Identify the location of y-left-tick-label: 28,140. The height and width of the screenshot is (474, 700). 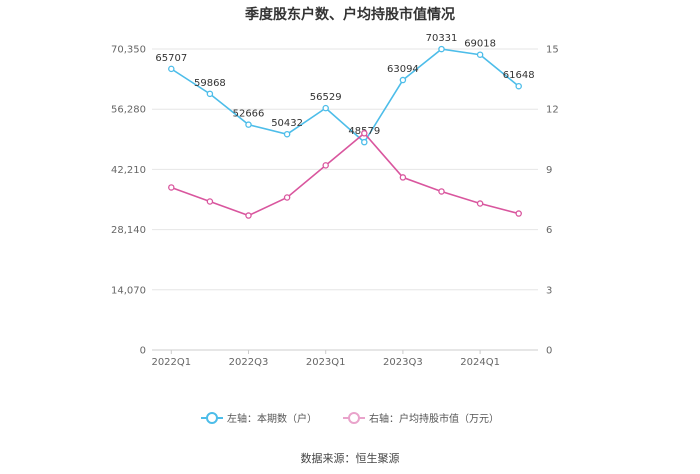
(128, 230).